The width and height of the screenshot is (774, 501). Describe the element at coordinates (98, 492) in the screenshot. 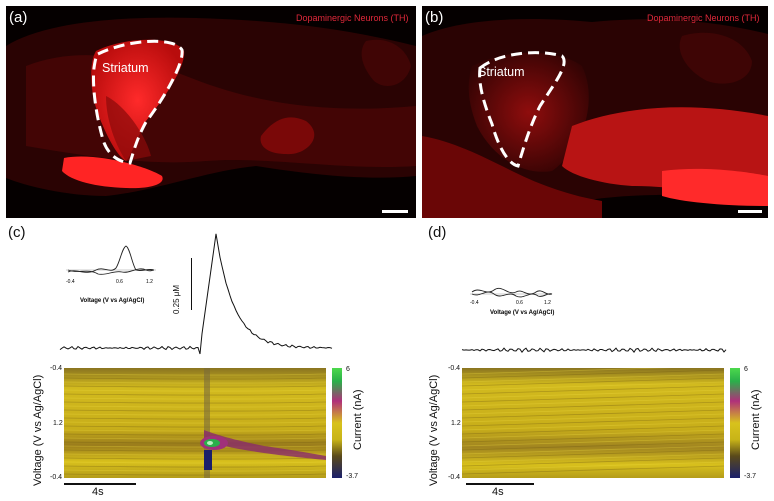

I see `panel-c-time-label: 4s` at that location.